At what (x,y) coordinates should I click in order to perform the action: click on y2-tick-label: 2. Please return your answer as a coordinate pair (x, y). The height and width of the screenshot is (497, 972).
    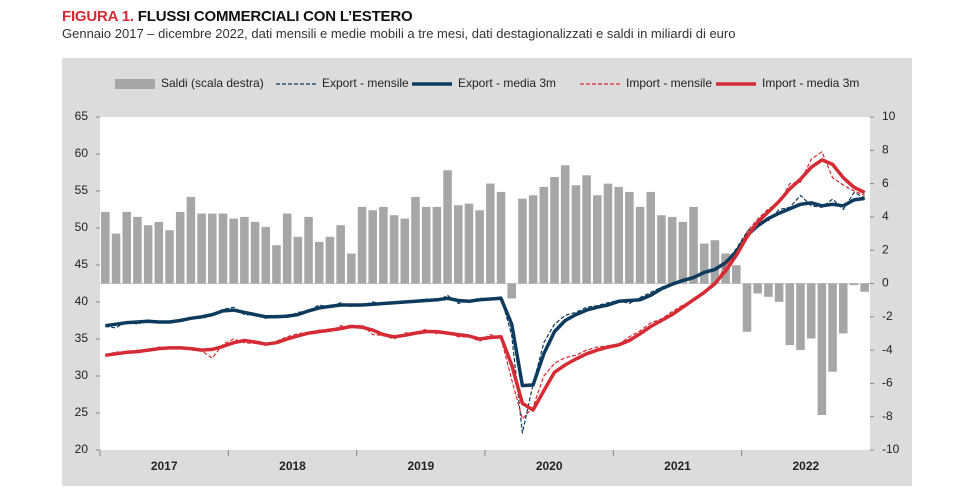
    Looking at the image, I should click on (885, 249).